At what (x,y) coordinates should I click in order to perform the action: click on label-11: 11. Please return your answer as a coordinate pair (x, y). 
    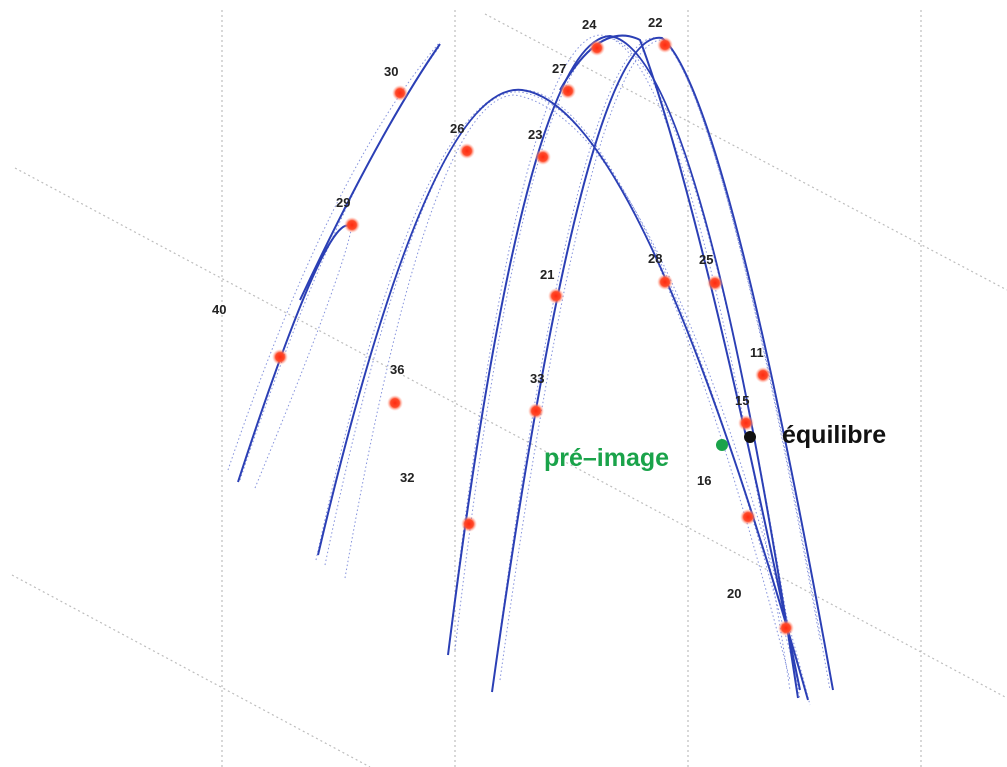
    Looking at the image, I should click on (757, 352).